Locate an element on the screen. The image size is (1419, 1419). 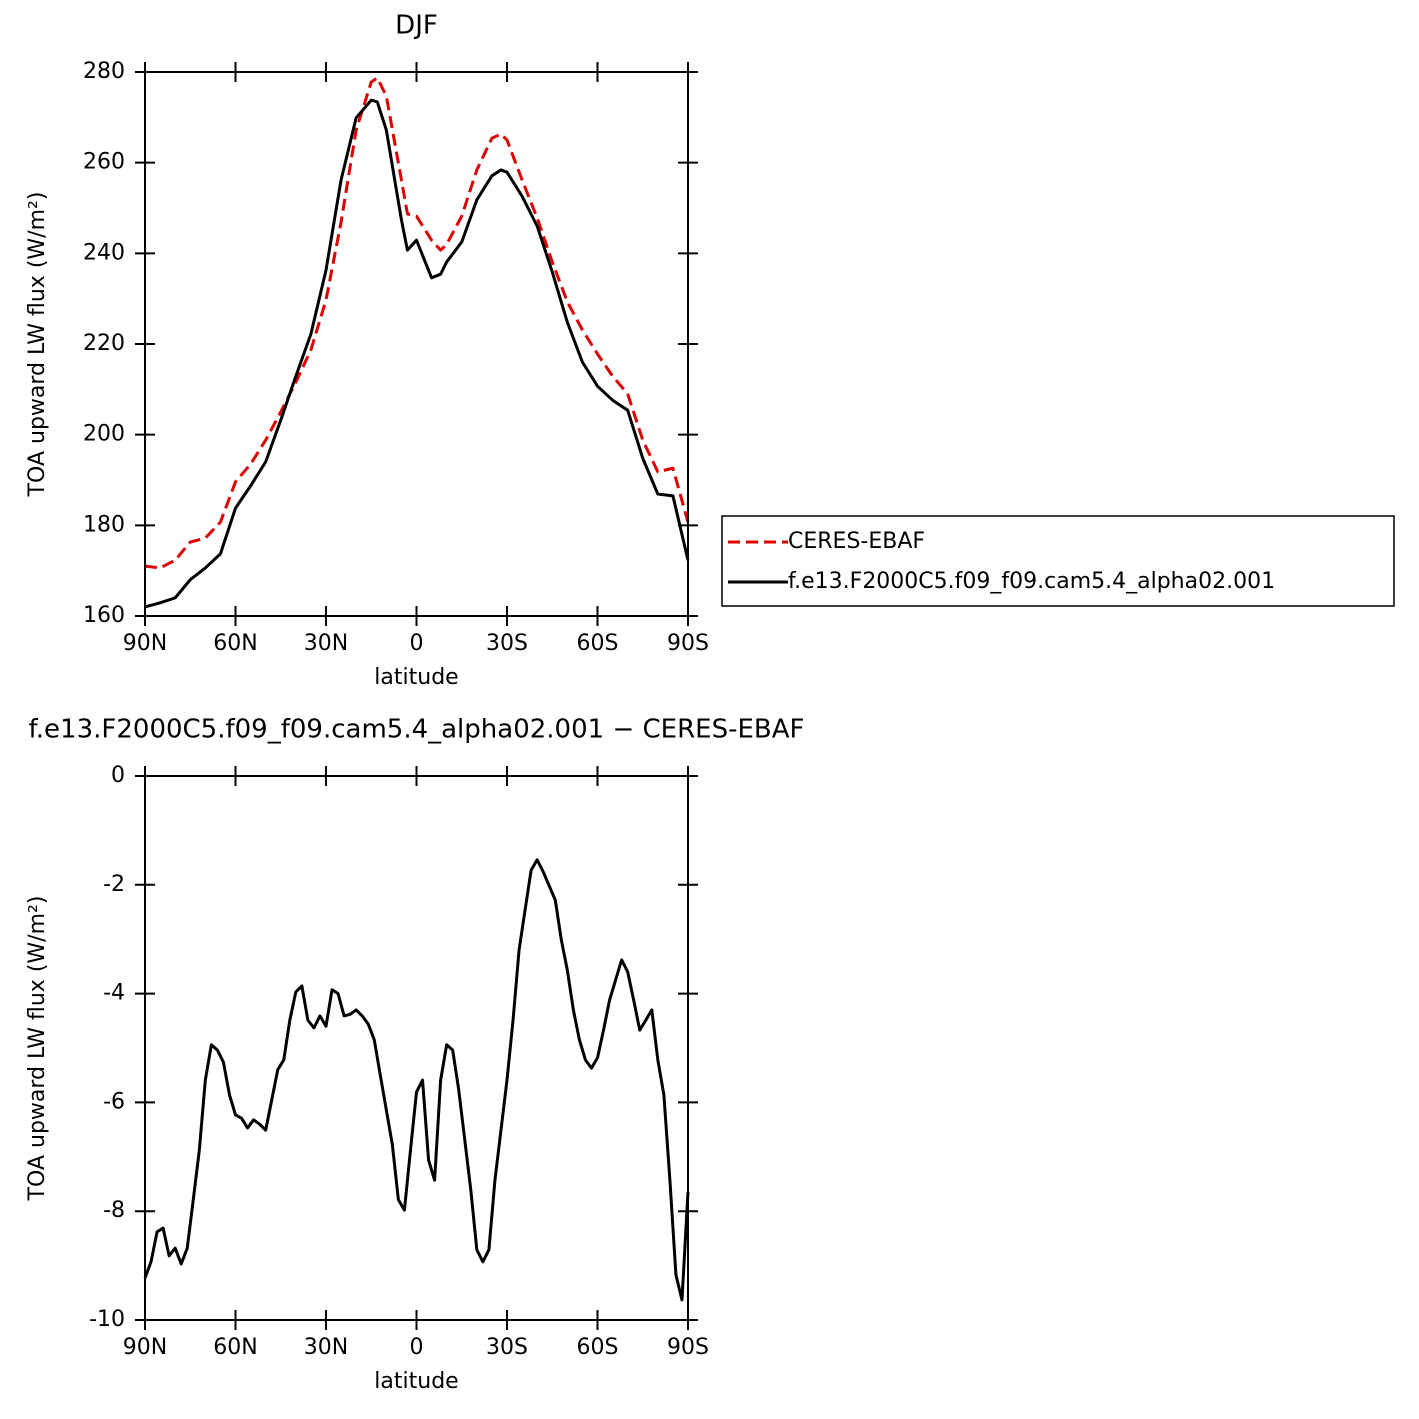
y-tick-label: -6 is located at coordinates (114, 1101).